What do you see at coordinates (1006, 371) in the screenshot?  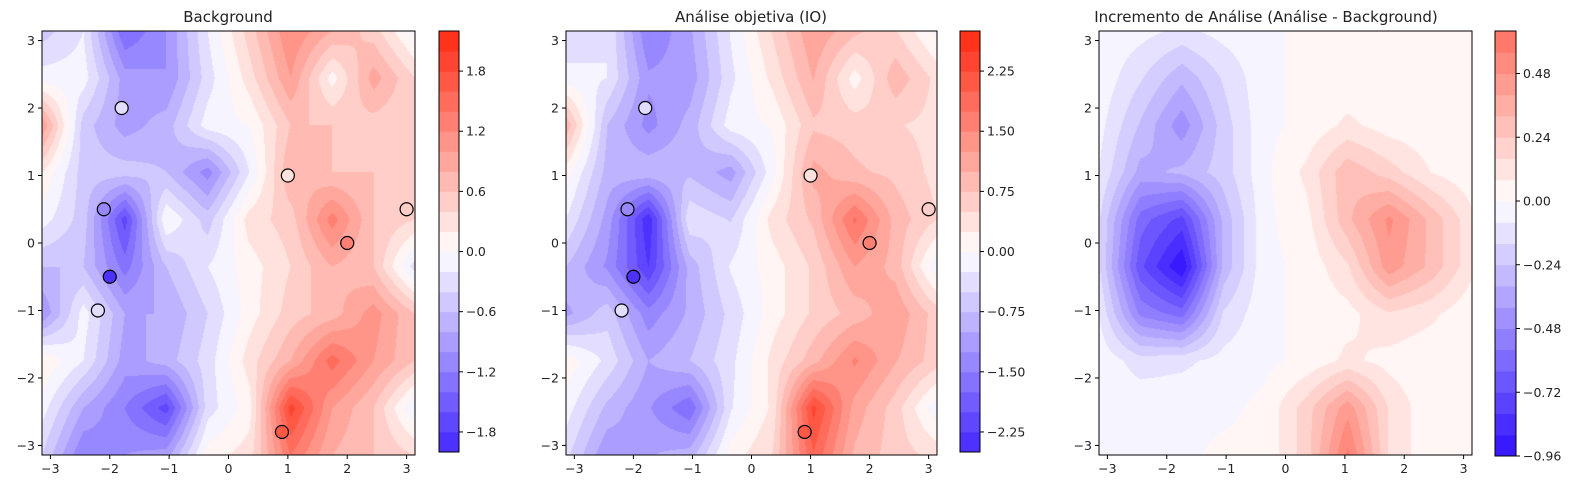 I see `colorbar-tick-label: −1.50` at bounding box center [1006, 371].